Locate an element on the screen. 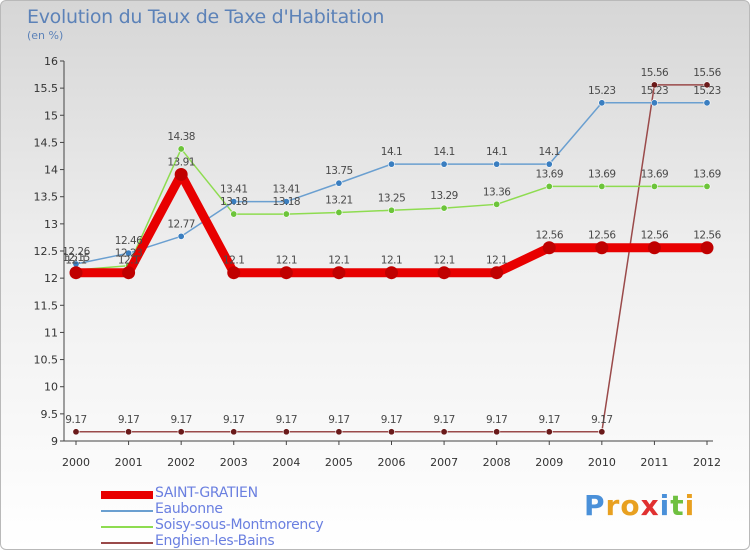  x-tick-label: 2000 is located at coordinates (76, 462).